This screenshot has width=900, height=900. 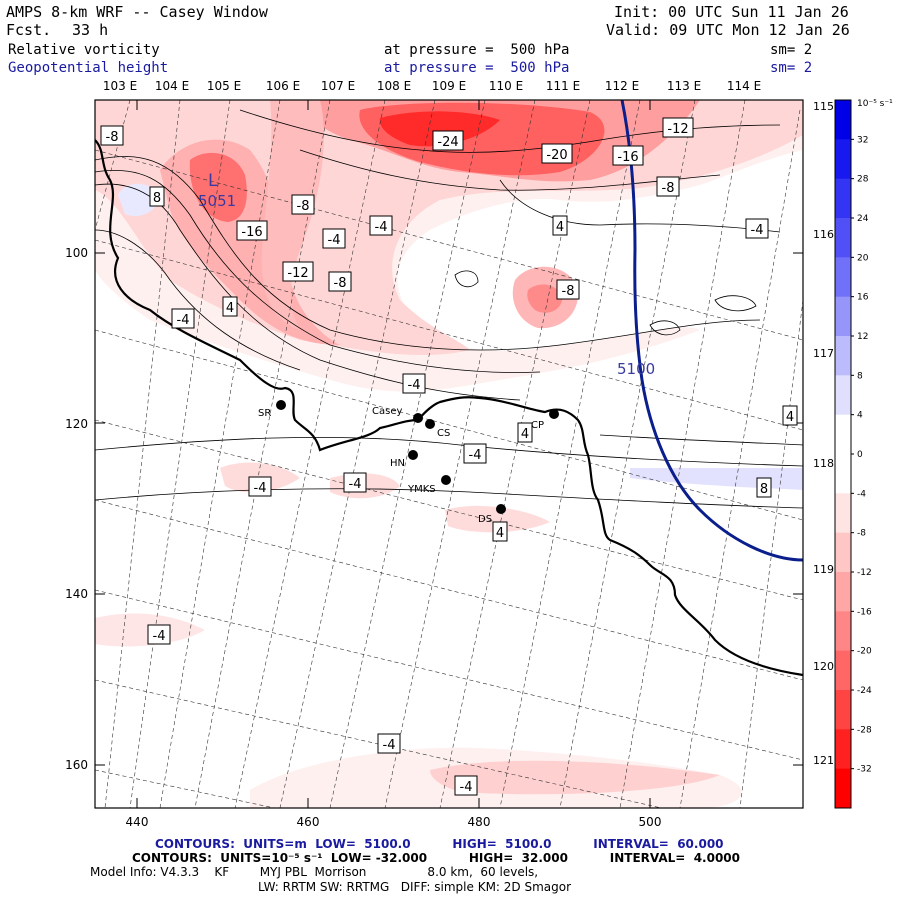 I want to click on field1-level: at pressure = 500 hPa, so click(x=477, y=50).